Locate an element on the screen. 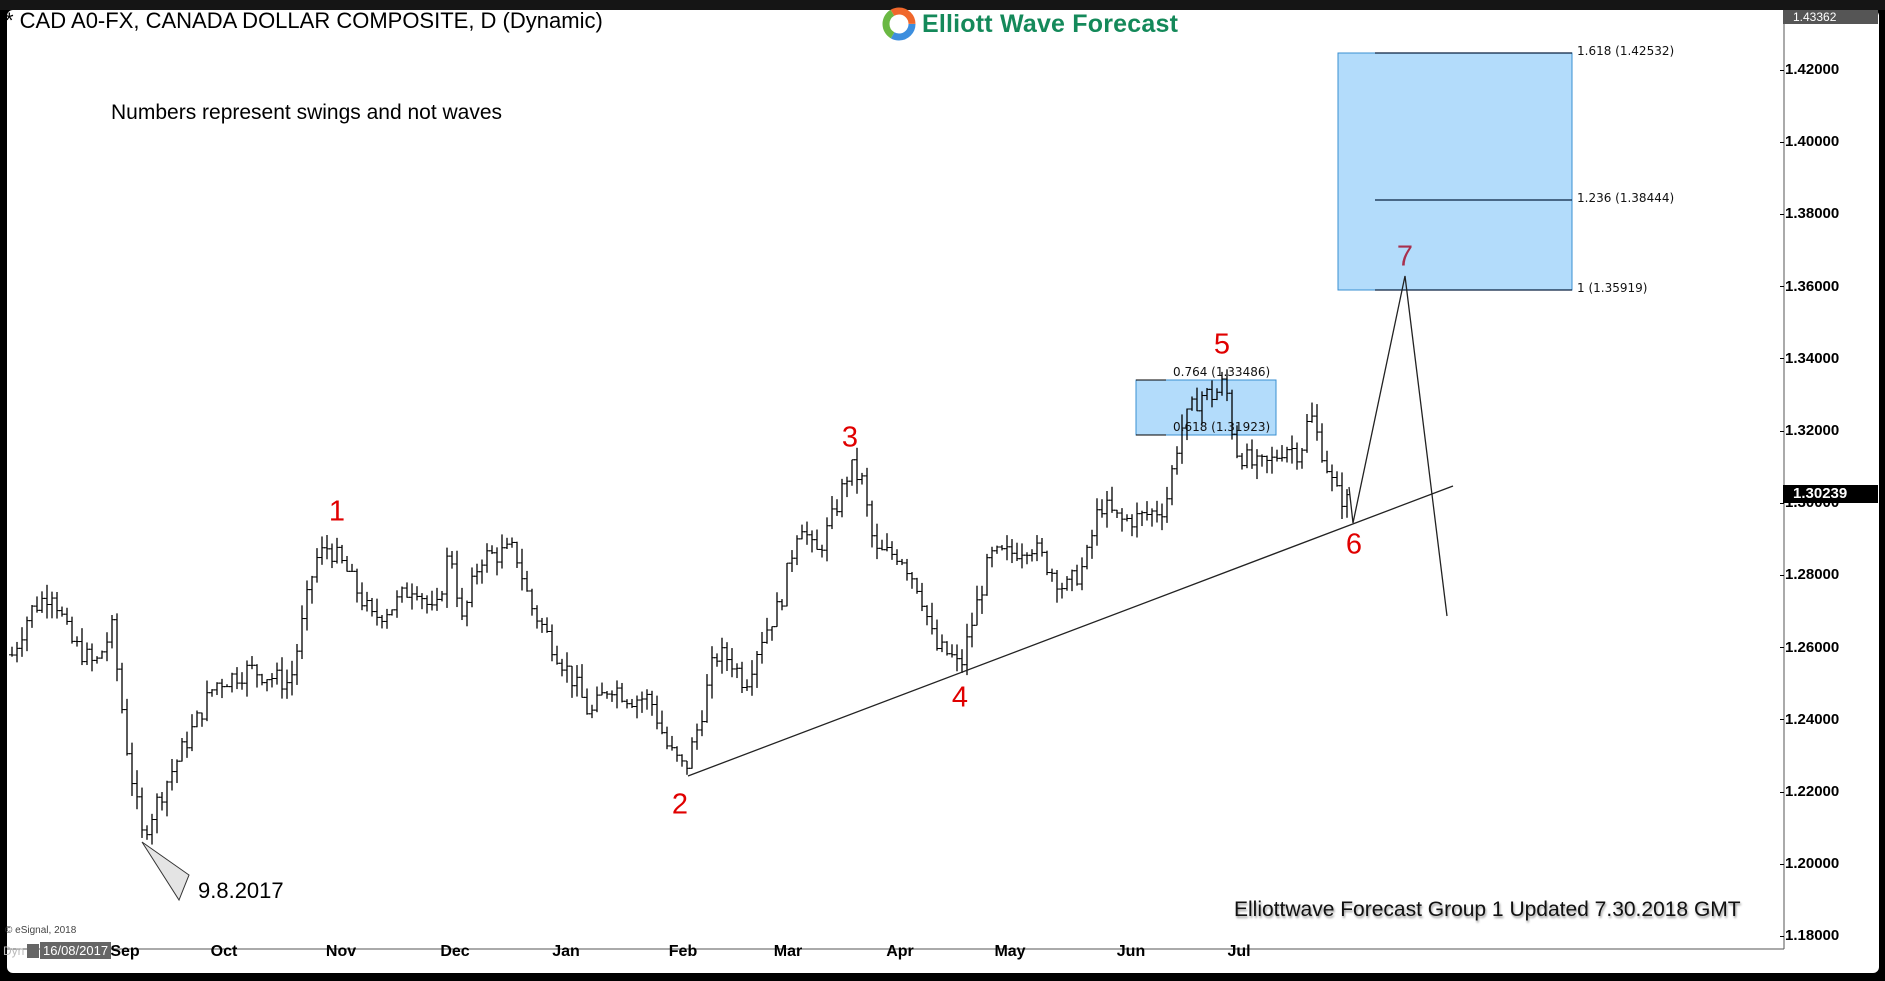  swing-label-4: 4 is located at coordinates (960, 697).